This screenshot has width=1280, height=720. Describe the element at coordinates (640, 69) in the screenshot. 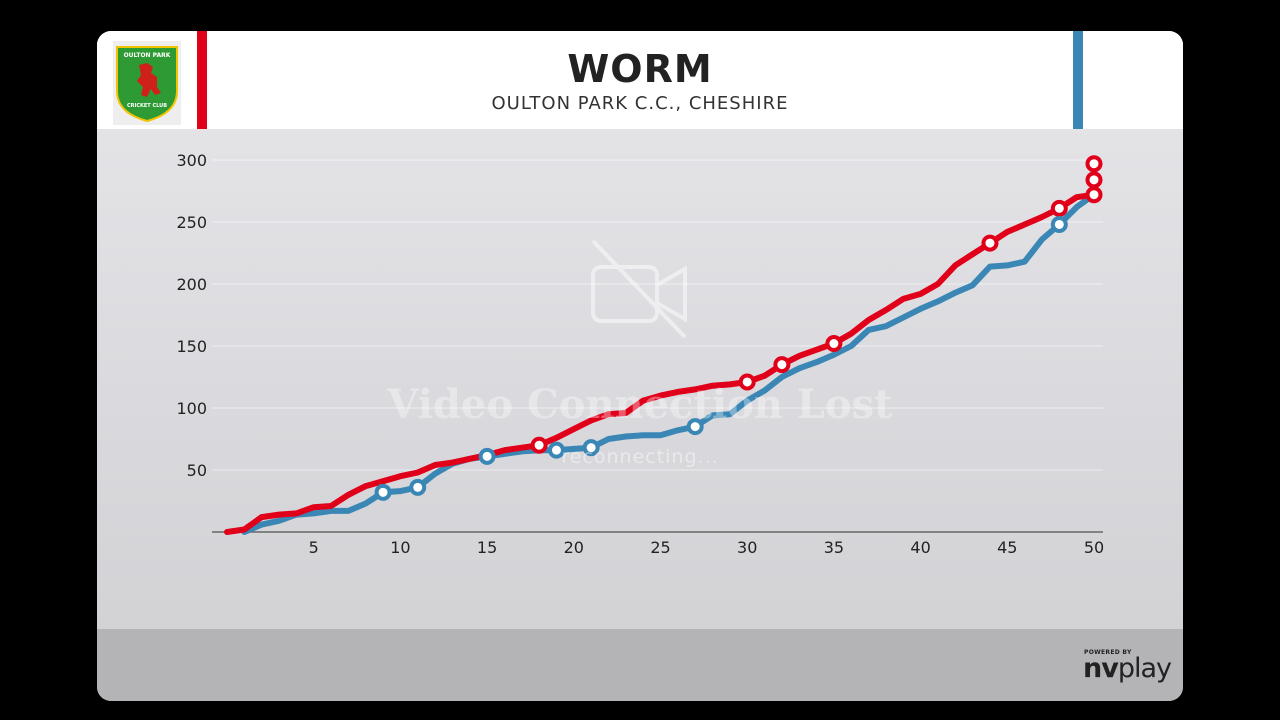

I see `chart-title: WORM` at that location.